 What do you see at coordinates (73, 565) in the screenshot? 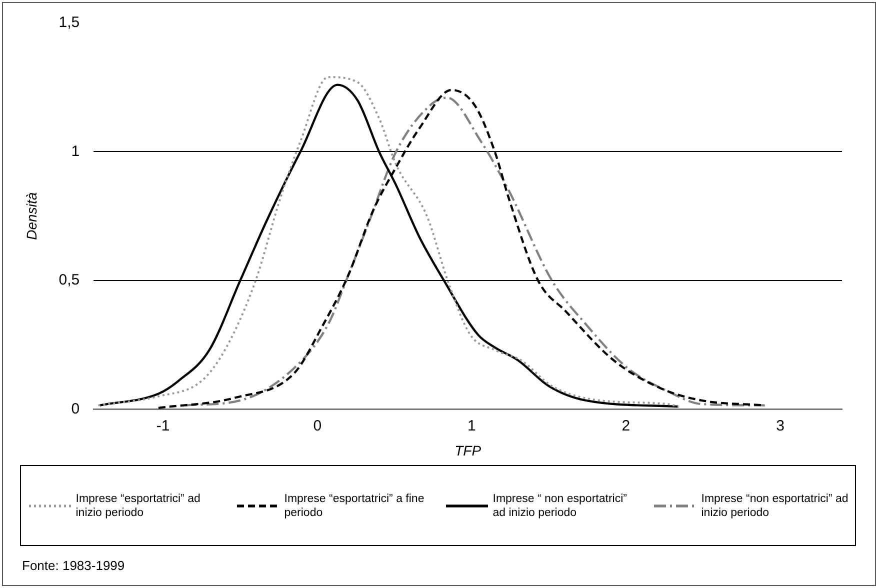
I see `source-note: Fonte: 1983-1999` at bounding box center [73, 565].